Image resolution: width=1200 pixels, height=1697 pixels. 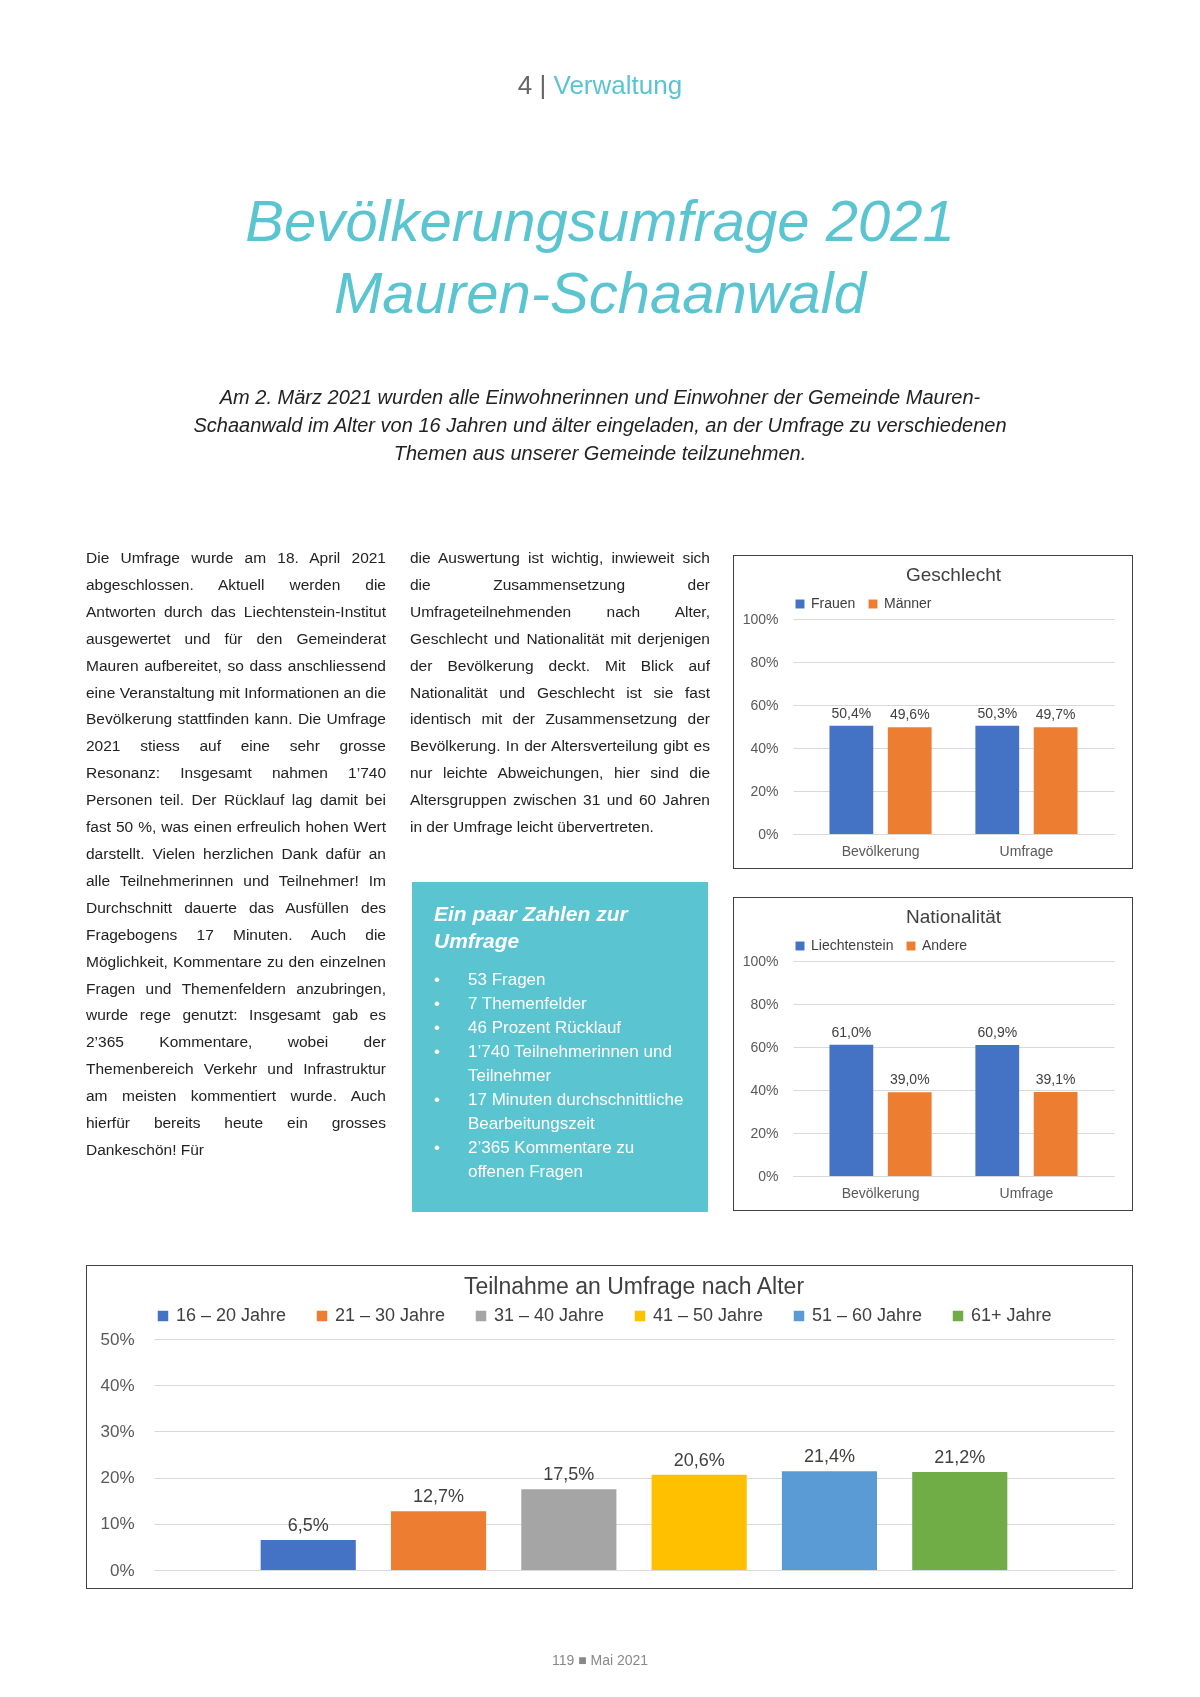 What do you see at coordinates (549, 1315) in the screenshot?
I see `legend-label: 31 – 40 Jahre` at bounding box center [549, 1315].